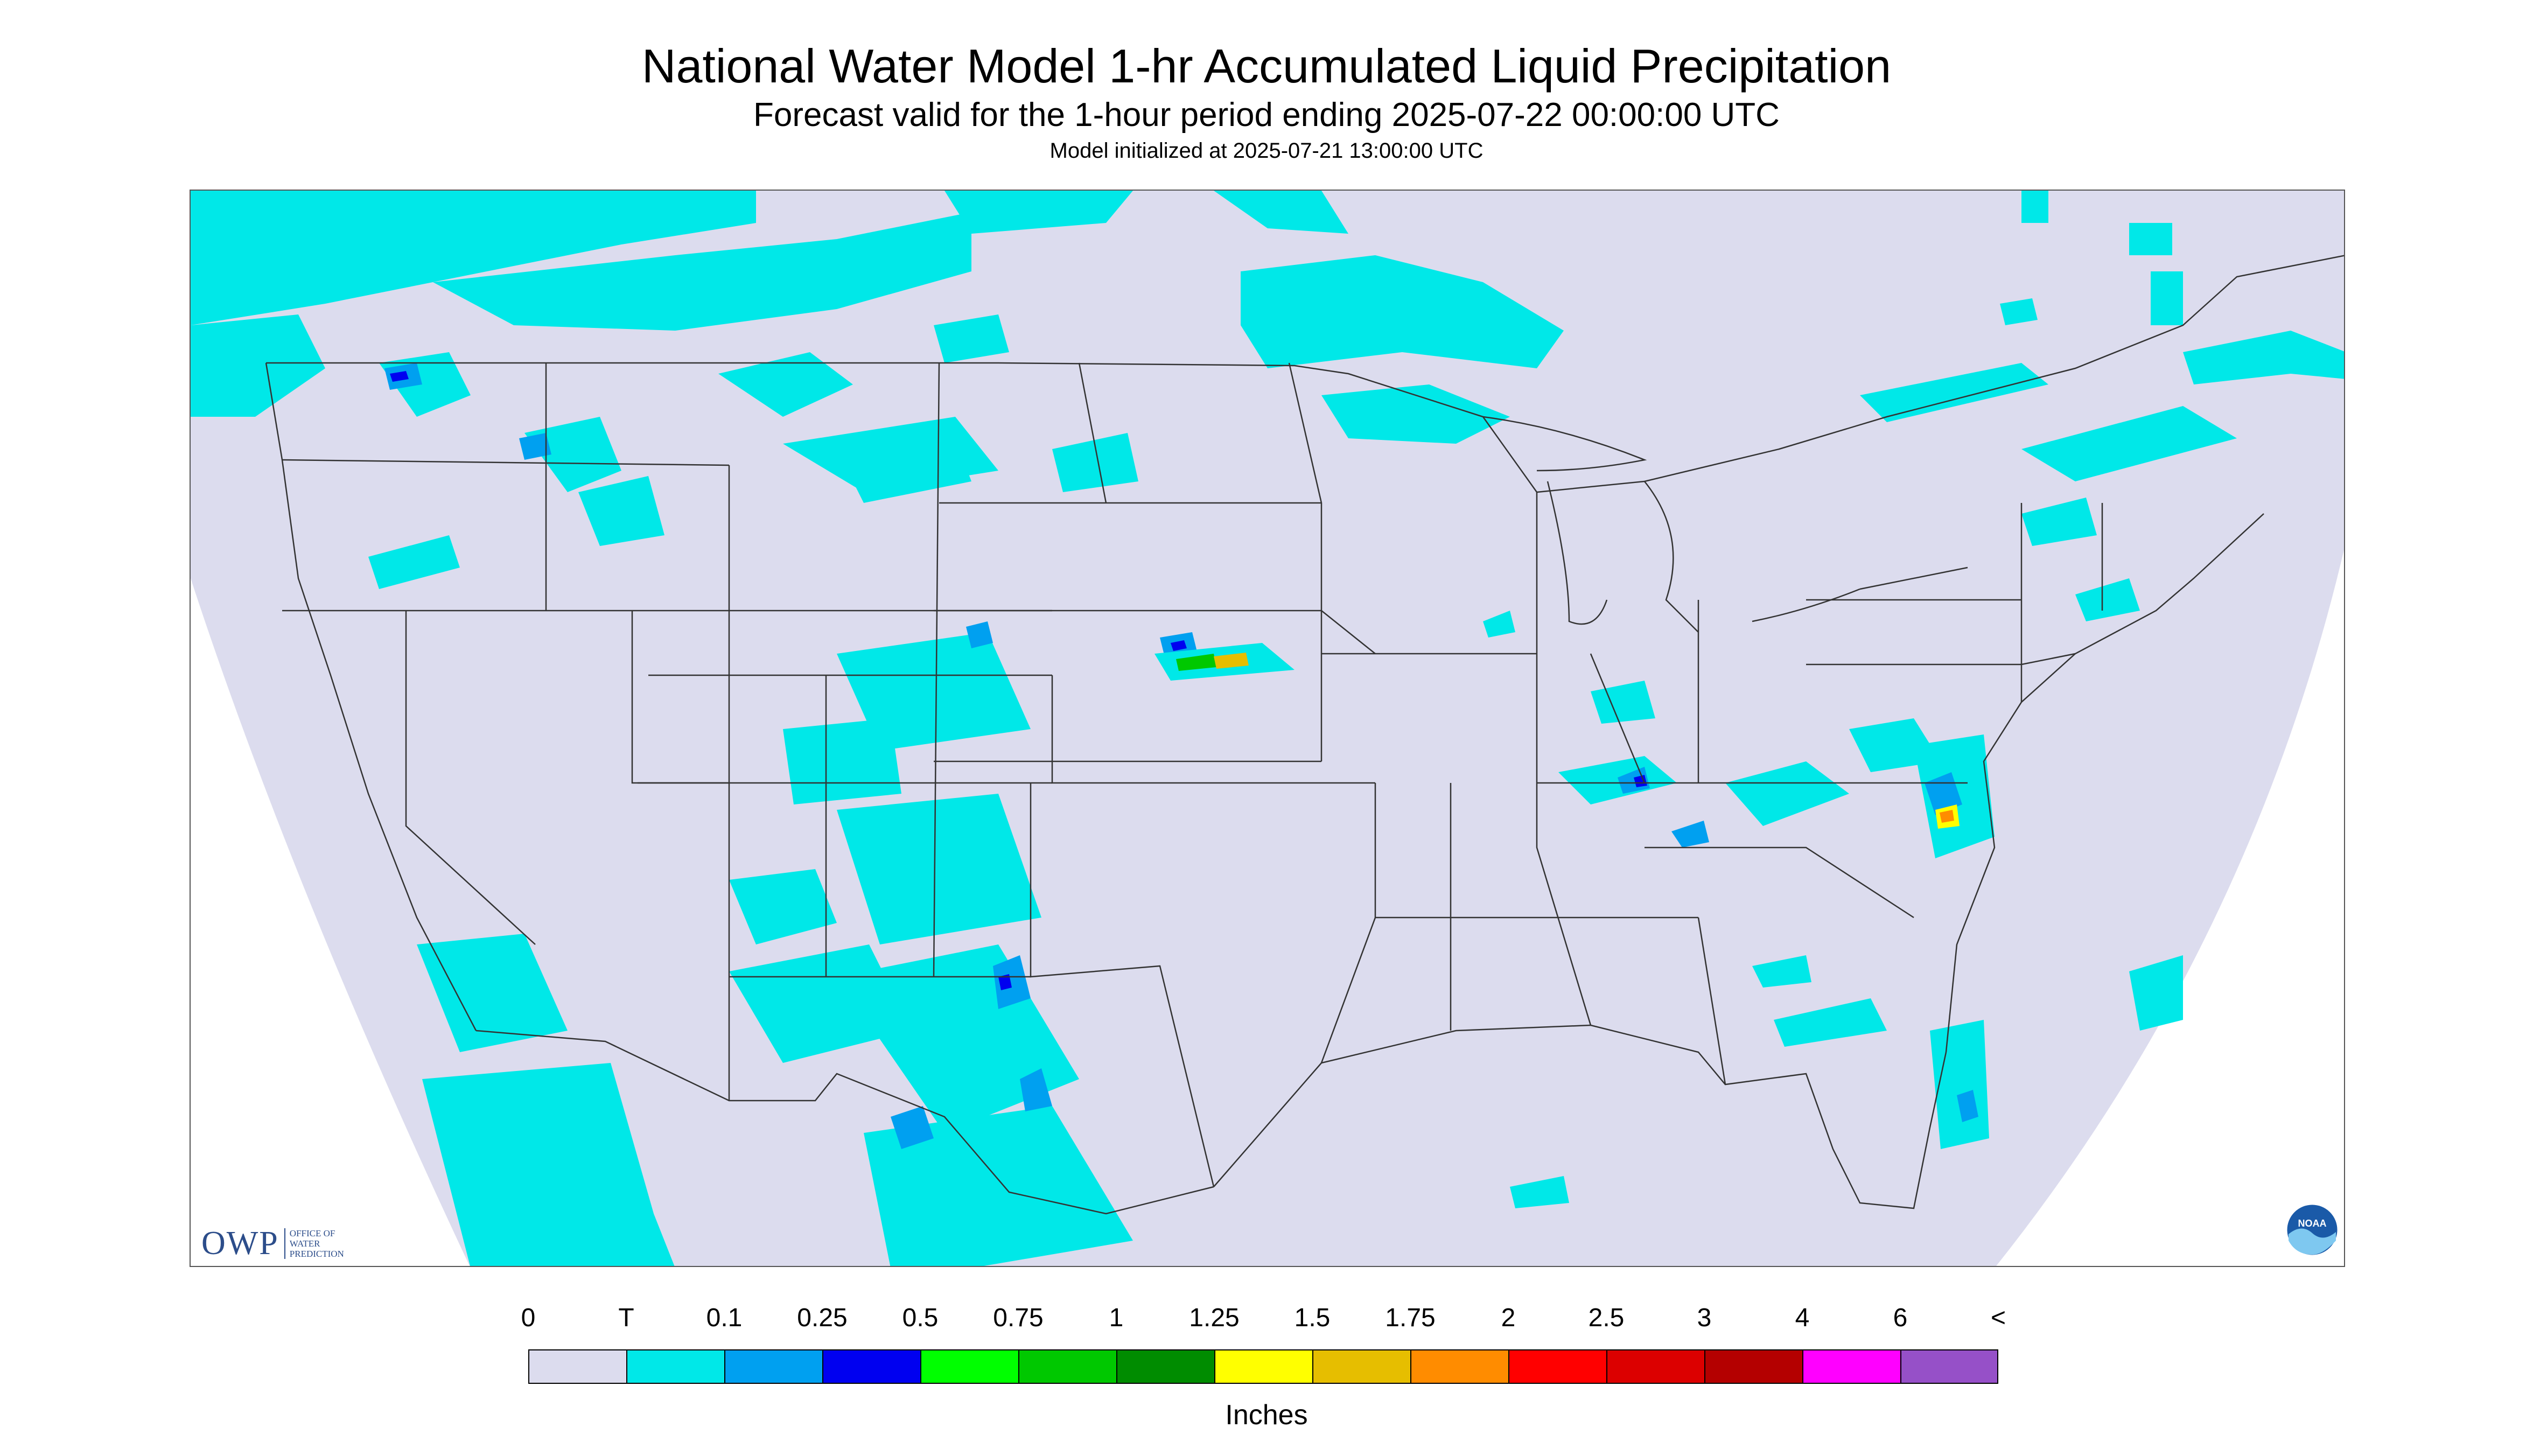  Describe the element at coordinates (1704, 1318) in the screenshot. I see `legend-label: 3` at that location.